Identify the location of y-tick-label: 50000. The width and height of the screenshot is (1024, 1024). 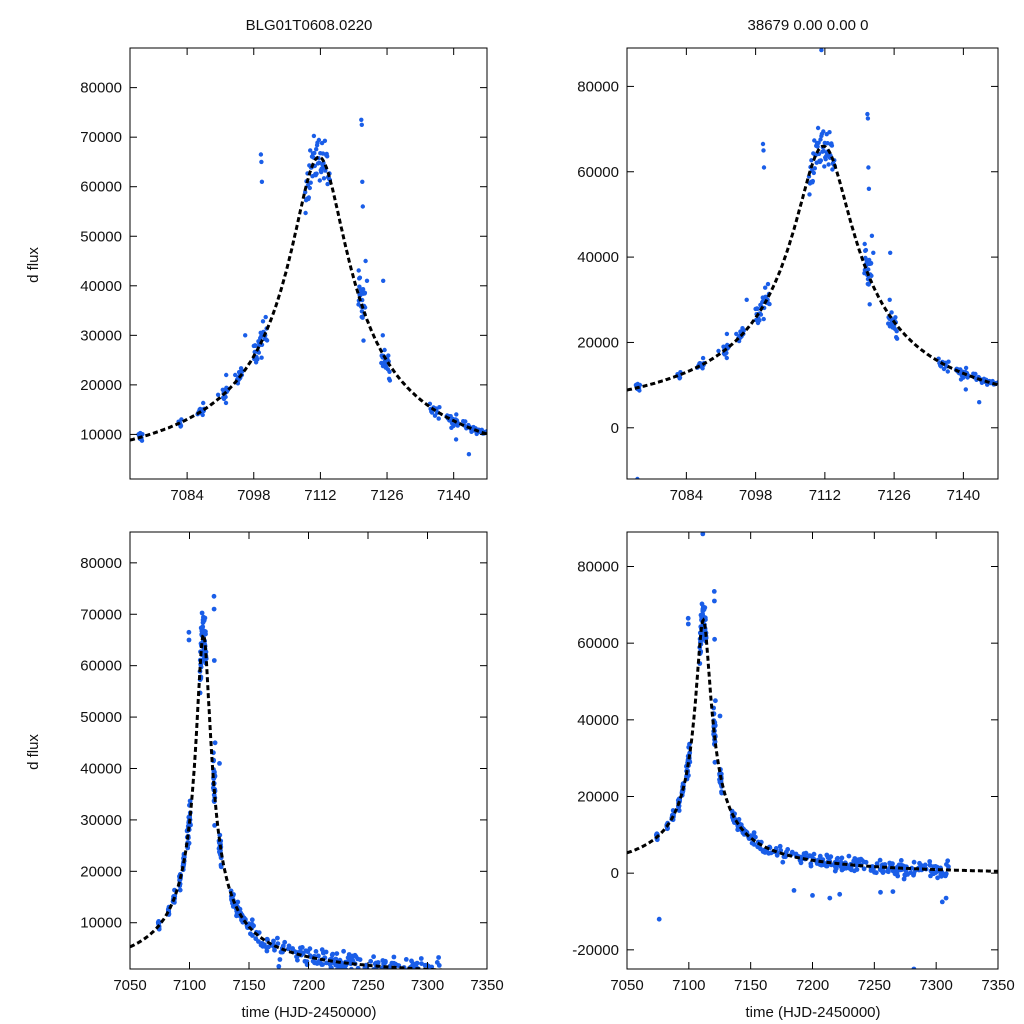
(101, 236).